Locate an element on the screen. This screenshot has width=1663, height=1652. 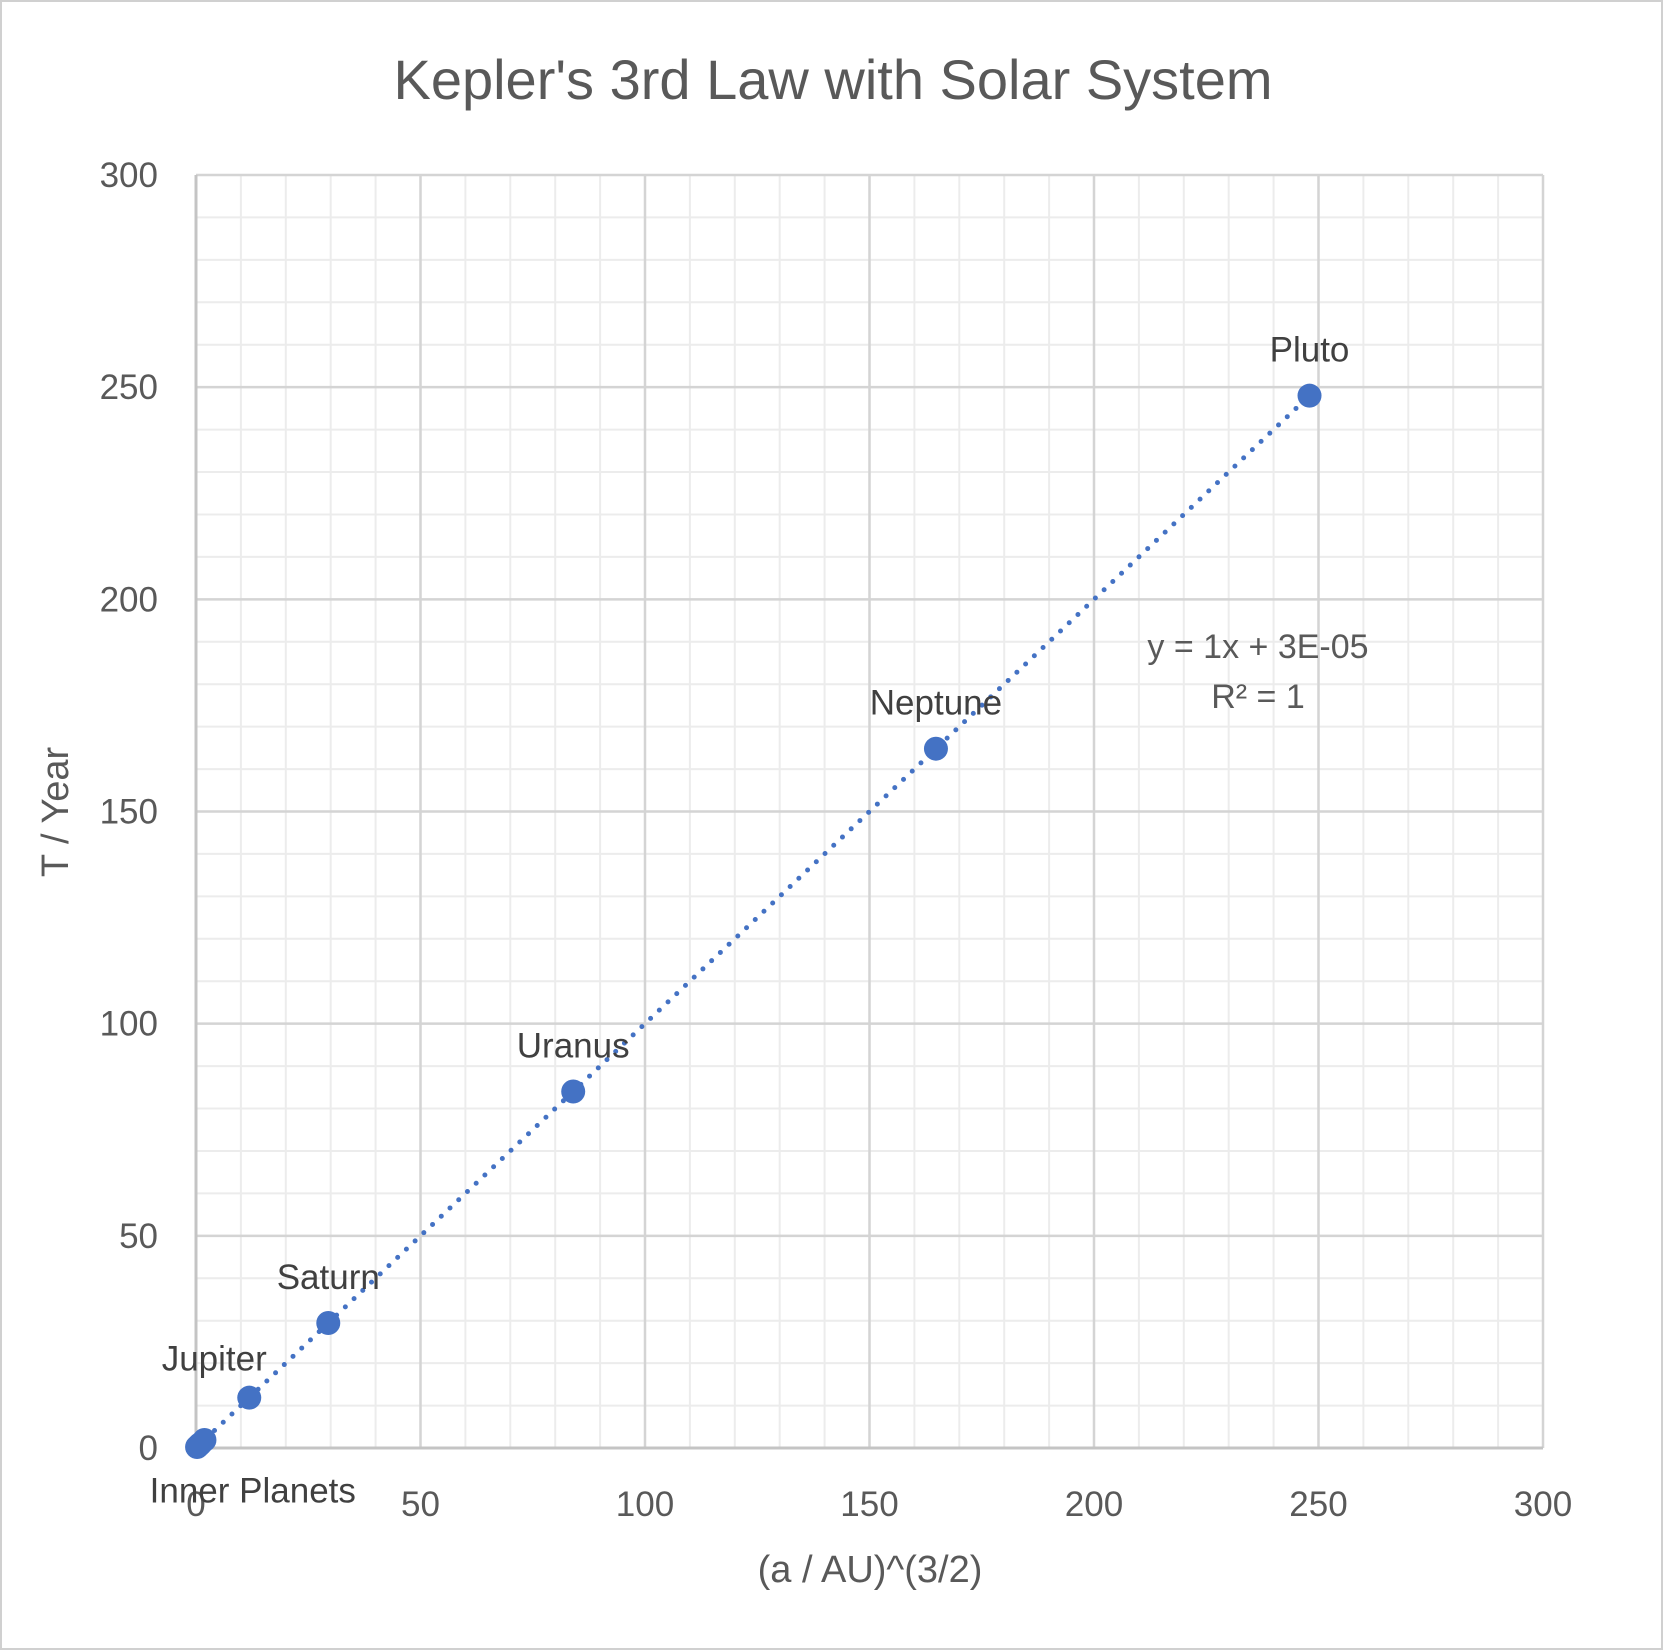
x-tick-label: 200 is located at coordinates (1094, 1504).